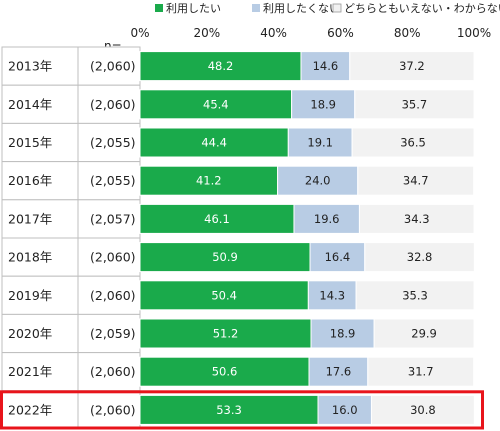 This screenshot has height=431, width=500. What do you see at coordinates (30, 66) in the screenshot?
I see `row-year-label: 2013年` at bounding box center [30, 66].